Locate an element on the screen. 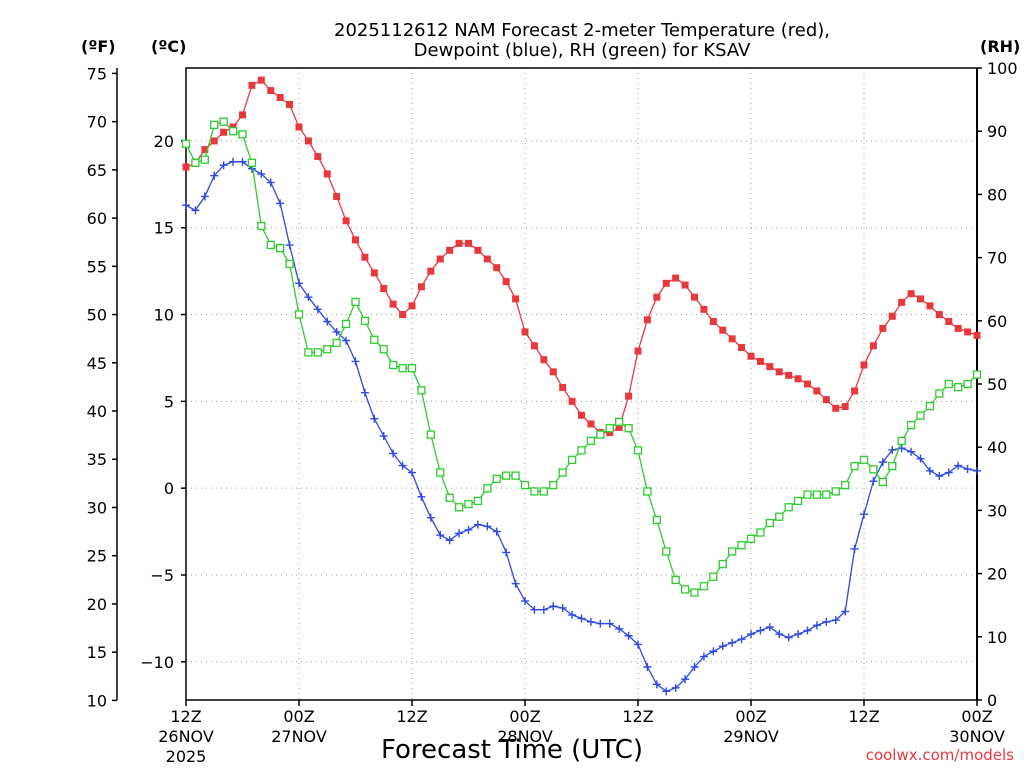 The height and width of the screenshot is (768, 1024). rh-tick-label: 60 is located at coordinates (997, 321).